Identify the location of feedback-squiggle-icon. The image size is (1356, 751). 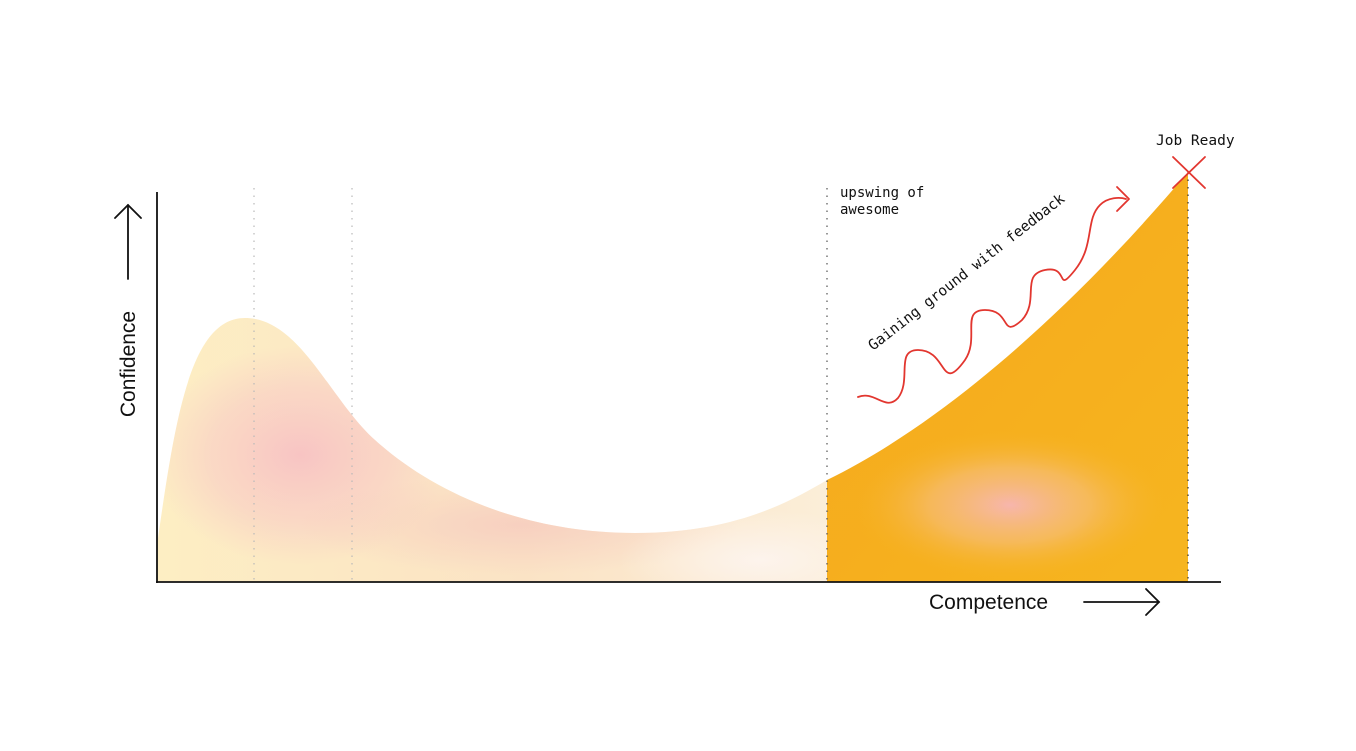
(993, 295).